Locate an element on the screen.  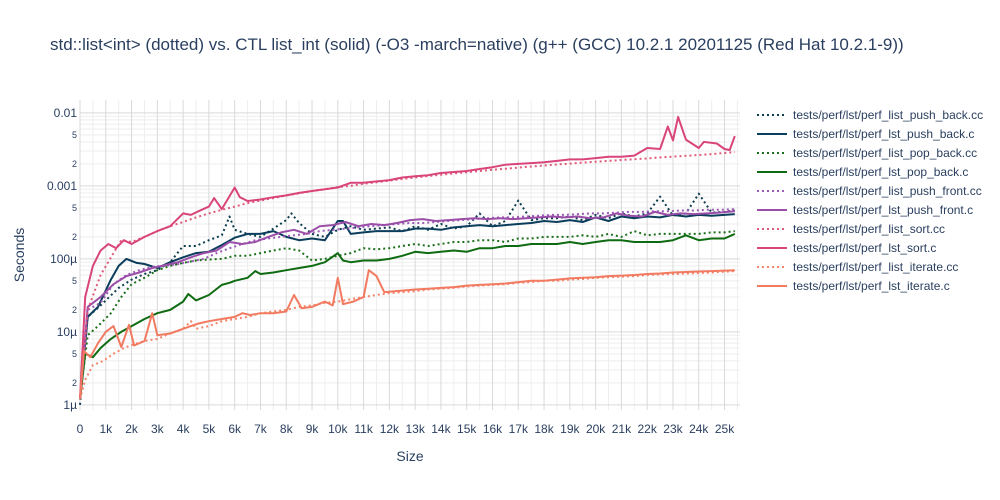
y-axis-title: Seconds is located at coordinates (19, 255).